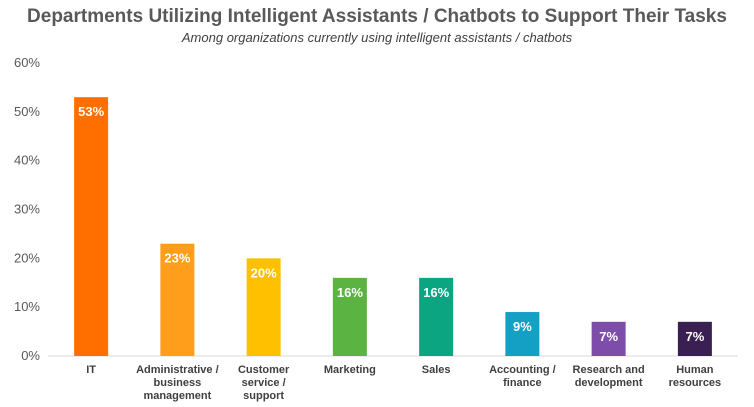  Describe the element at coordinates (264, 383) in the screenshot. I see `x-category-label: service /` at that location.